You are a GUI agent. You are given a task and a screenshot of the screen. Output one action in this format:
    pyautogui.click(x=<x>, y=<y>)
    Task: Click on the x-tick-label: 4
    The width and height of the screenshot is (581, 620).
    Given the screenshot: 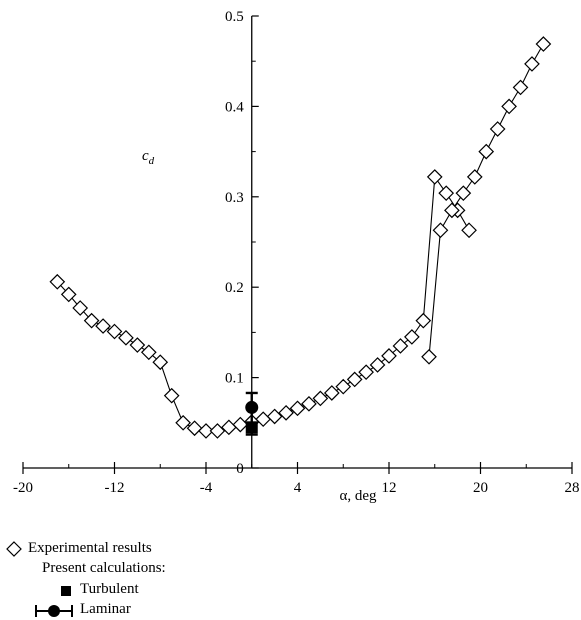 What is the action you would take?
    pyautogui.click(x=298, y=488)
    